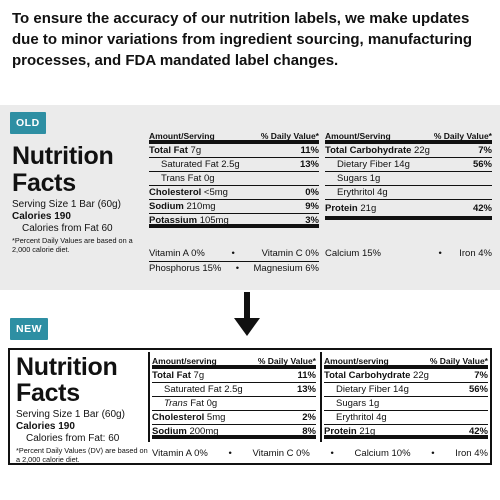 Image resolution: width=500 pixels, height=500 pixels. I want to click on down-arrow-icon, so click(247, 314).